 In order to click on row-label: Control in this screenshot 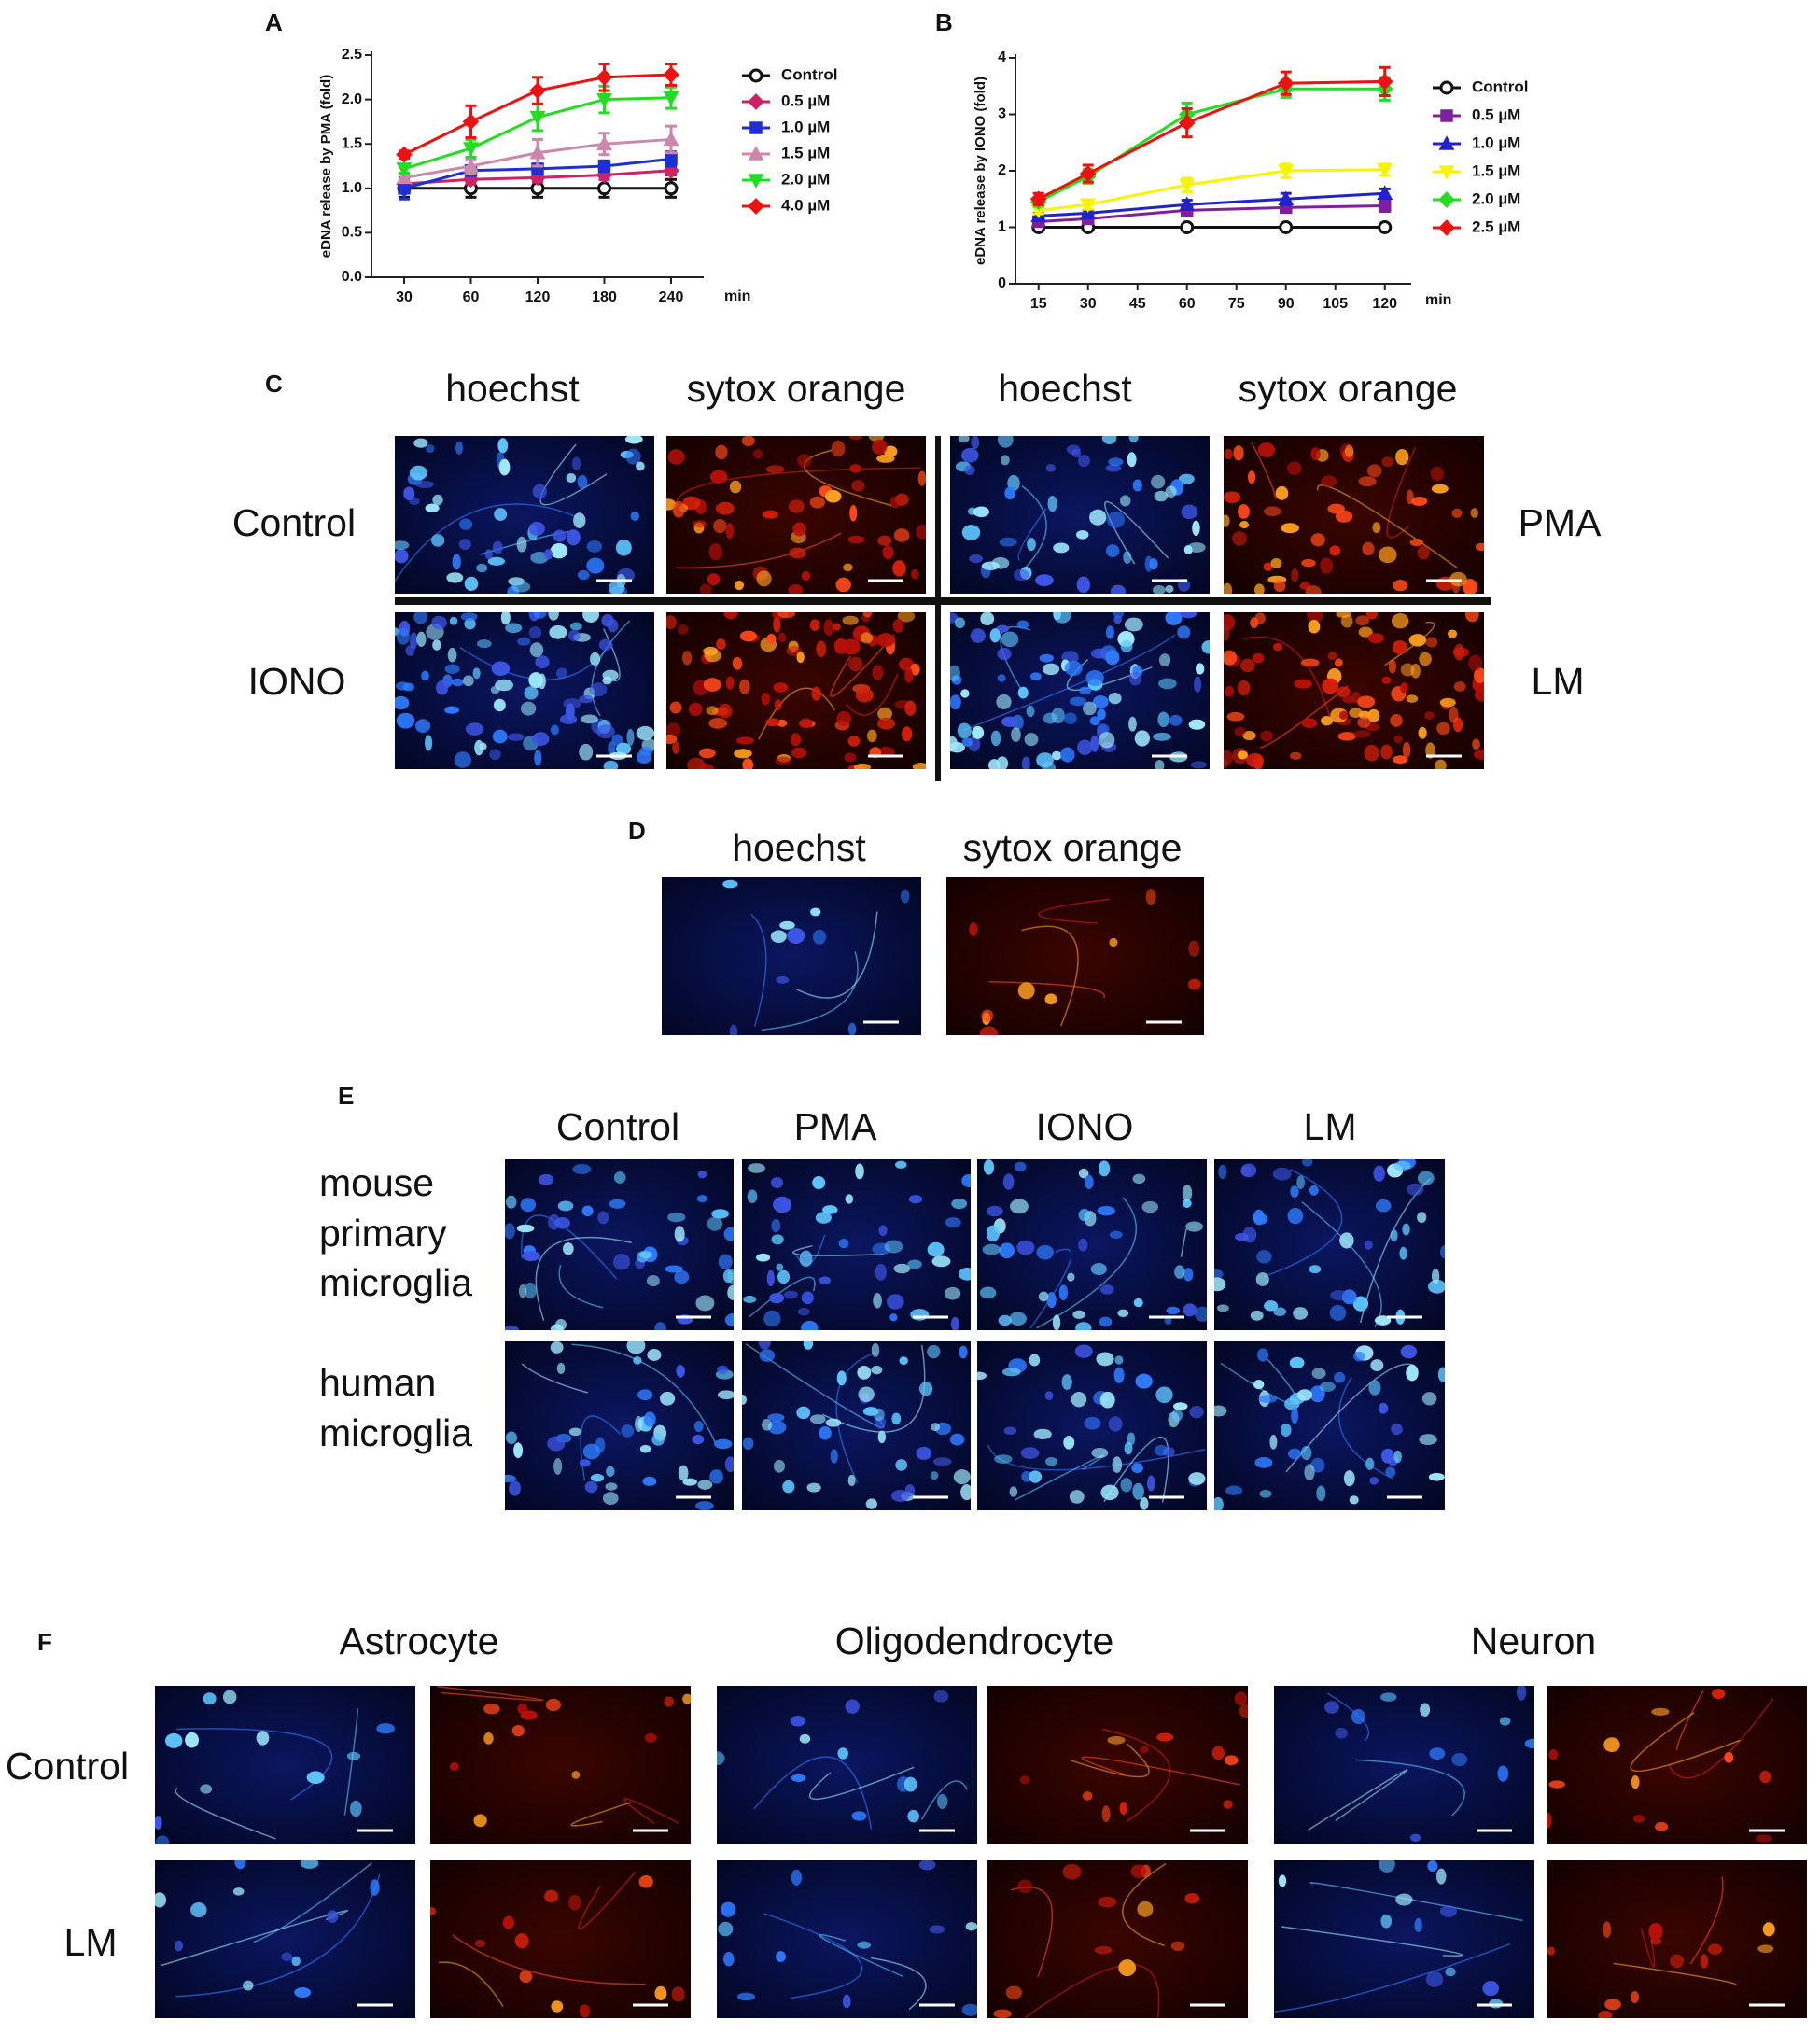, I will do `click(67, 1767)`.